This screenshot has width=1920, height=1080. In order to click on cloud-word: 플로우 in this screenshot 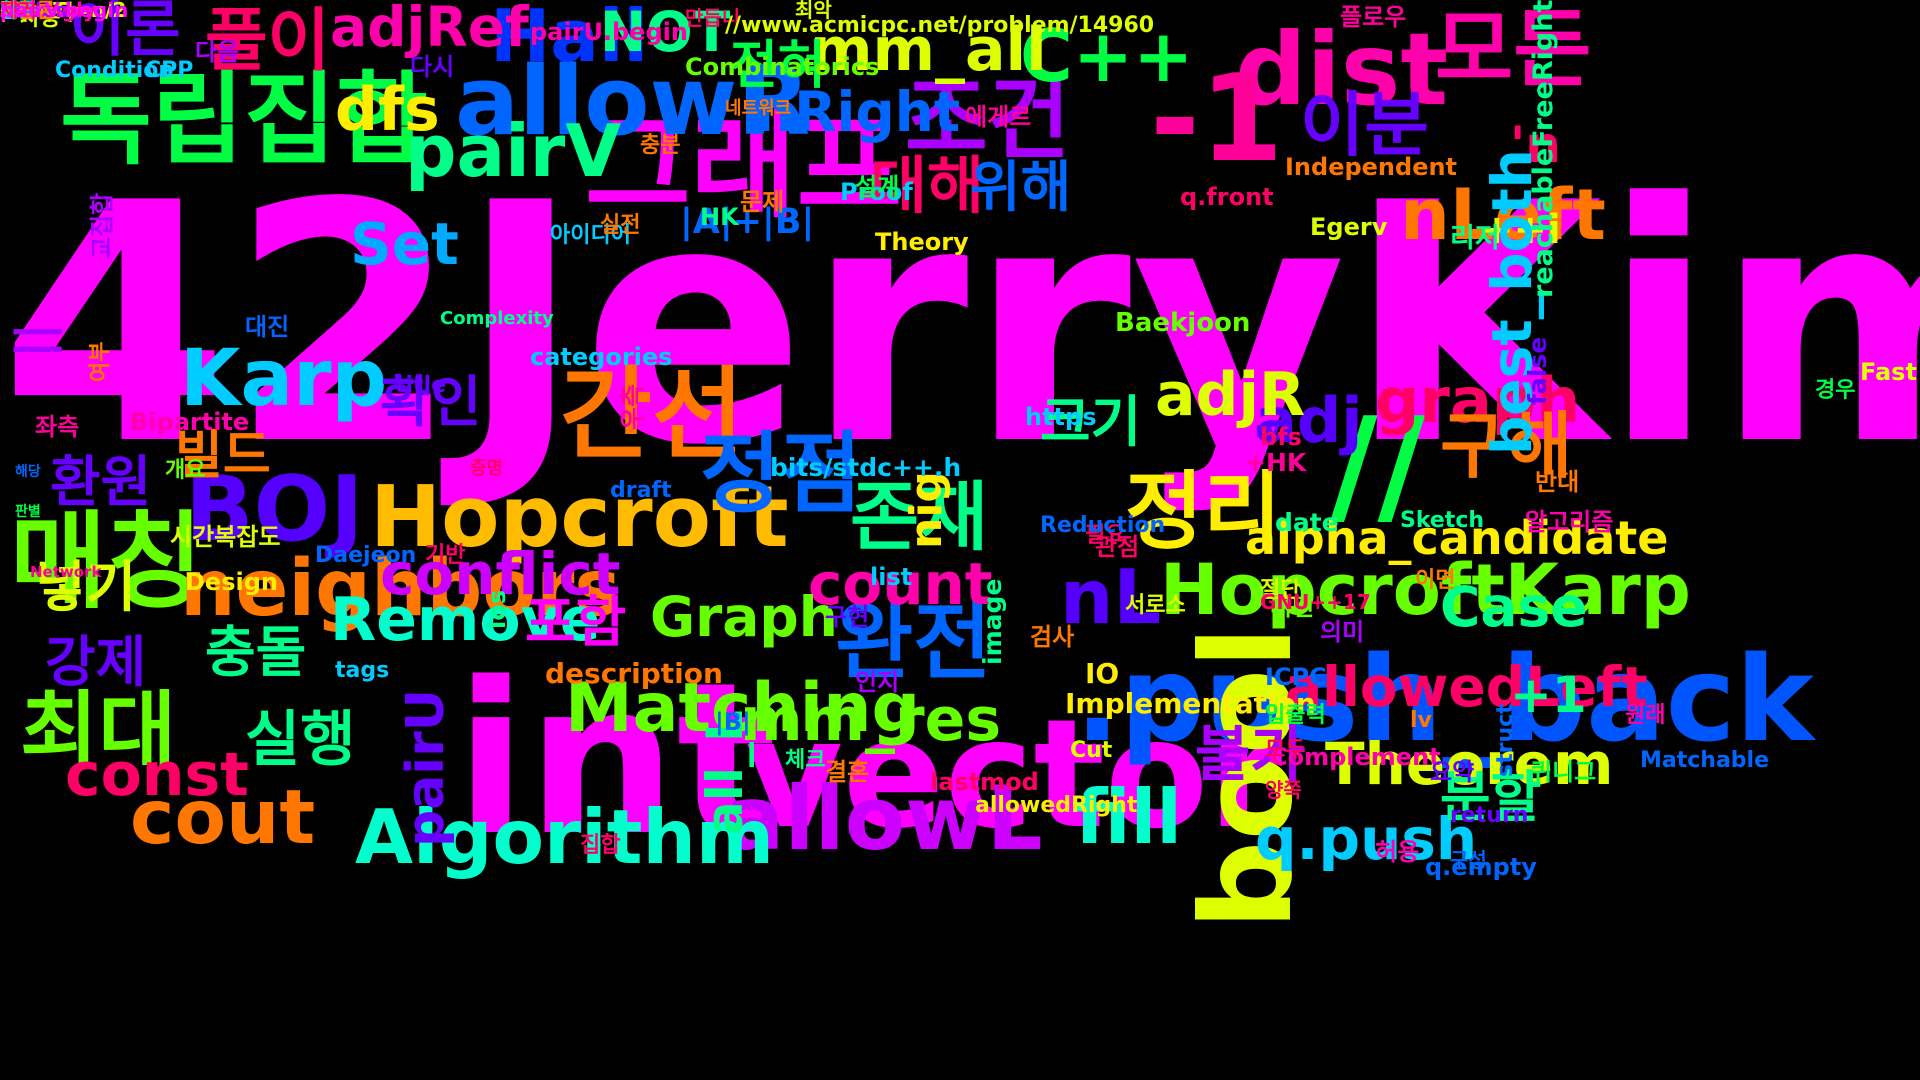, I will do `click(1373, 17)`.